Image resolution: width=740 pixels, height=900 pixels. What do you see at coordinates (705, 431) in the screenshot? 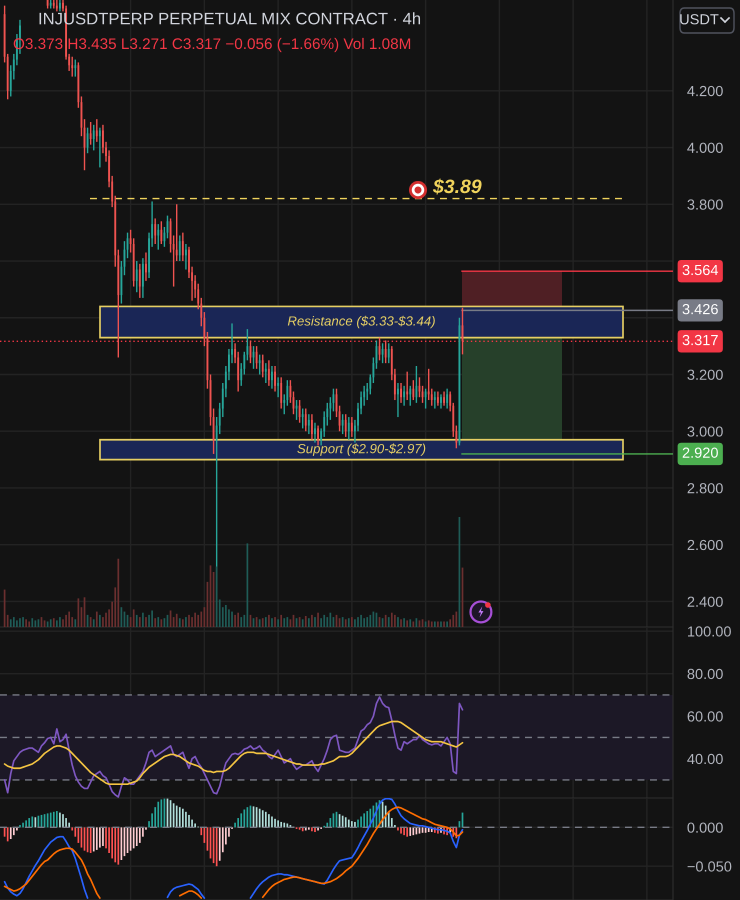
I see `y-tick-label: 3.000` at bounding box center [705, 431].